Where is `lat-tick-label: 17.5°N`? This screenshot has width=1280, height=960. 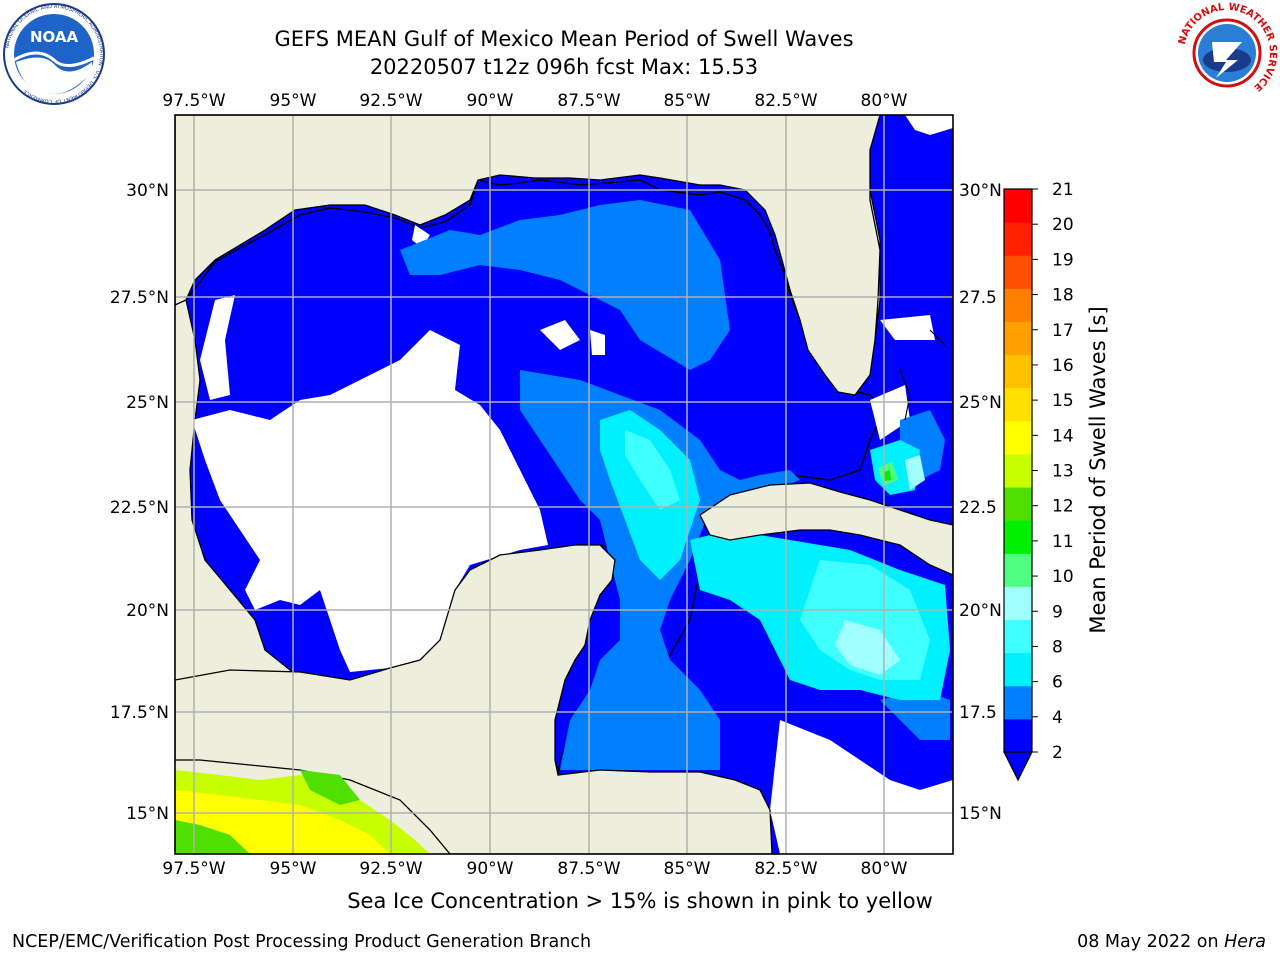
lat-tick-label: 17.5°N is located at coordinates (139, 713).